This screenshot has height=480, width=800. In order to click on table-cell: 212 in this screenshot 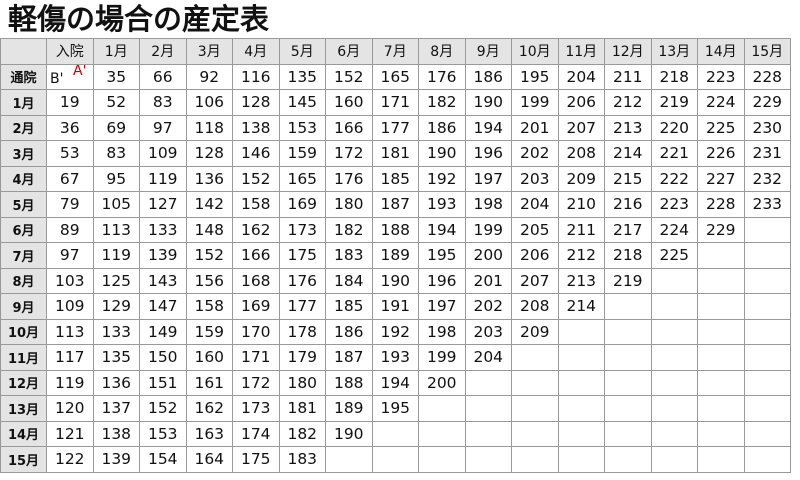, I will do `click(581, 255)`.